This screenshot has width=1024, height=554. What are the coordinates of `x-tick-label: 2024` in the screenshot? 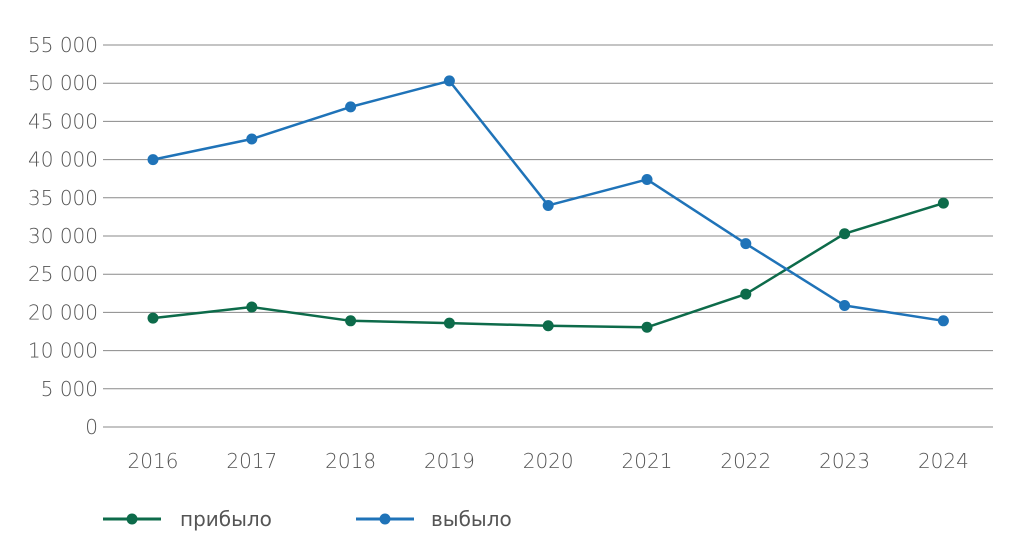 It's located at (943, 461).